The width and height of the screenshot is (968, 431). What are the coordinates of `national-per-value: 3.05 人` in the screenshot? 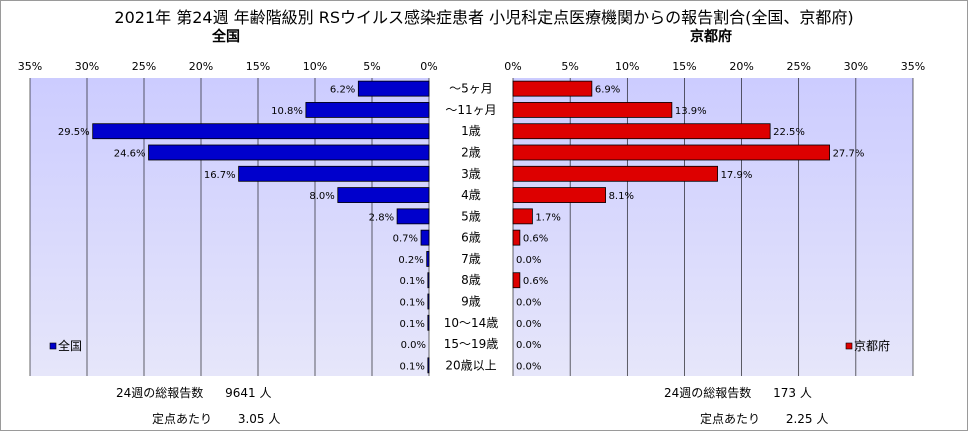 It's located at (259, 419).